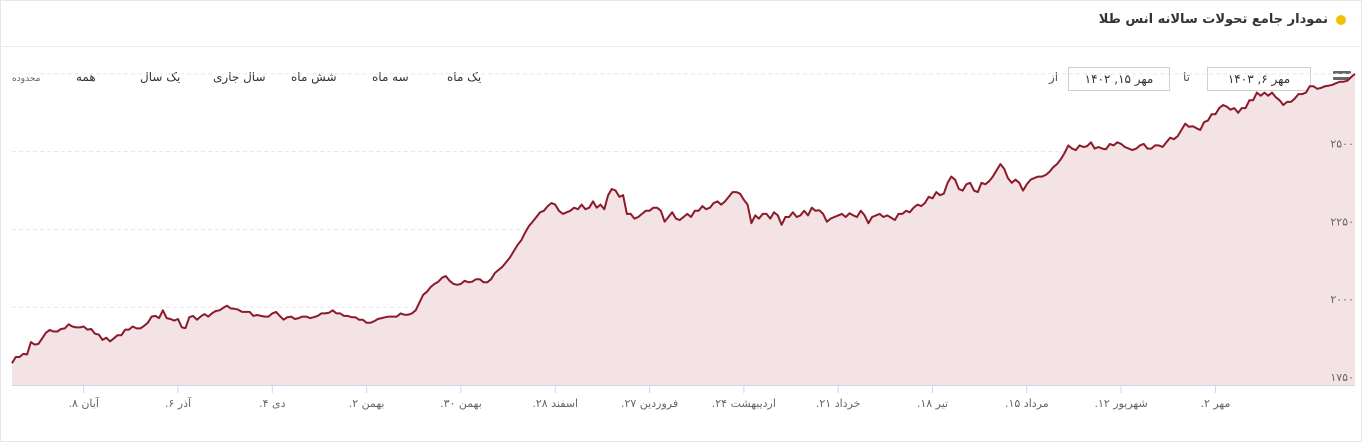 The height and width of the screenshot is (442, 1362). Describe the element at coordinates (26, 79) in the screenshot. I see `range-label: محدوده` at that location.